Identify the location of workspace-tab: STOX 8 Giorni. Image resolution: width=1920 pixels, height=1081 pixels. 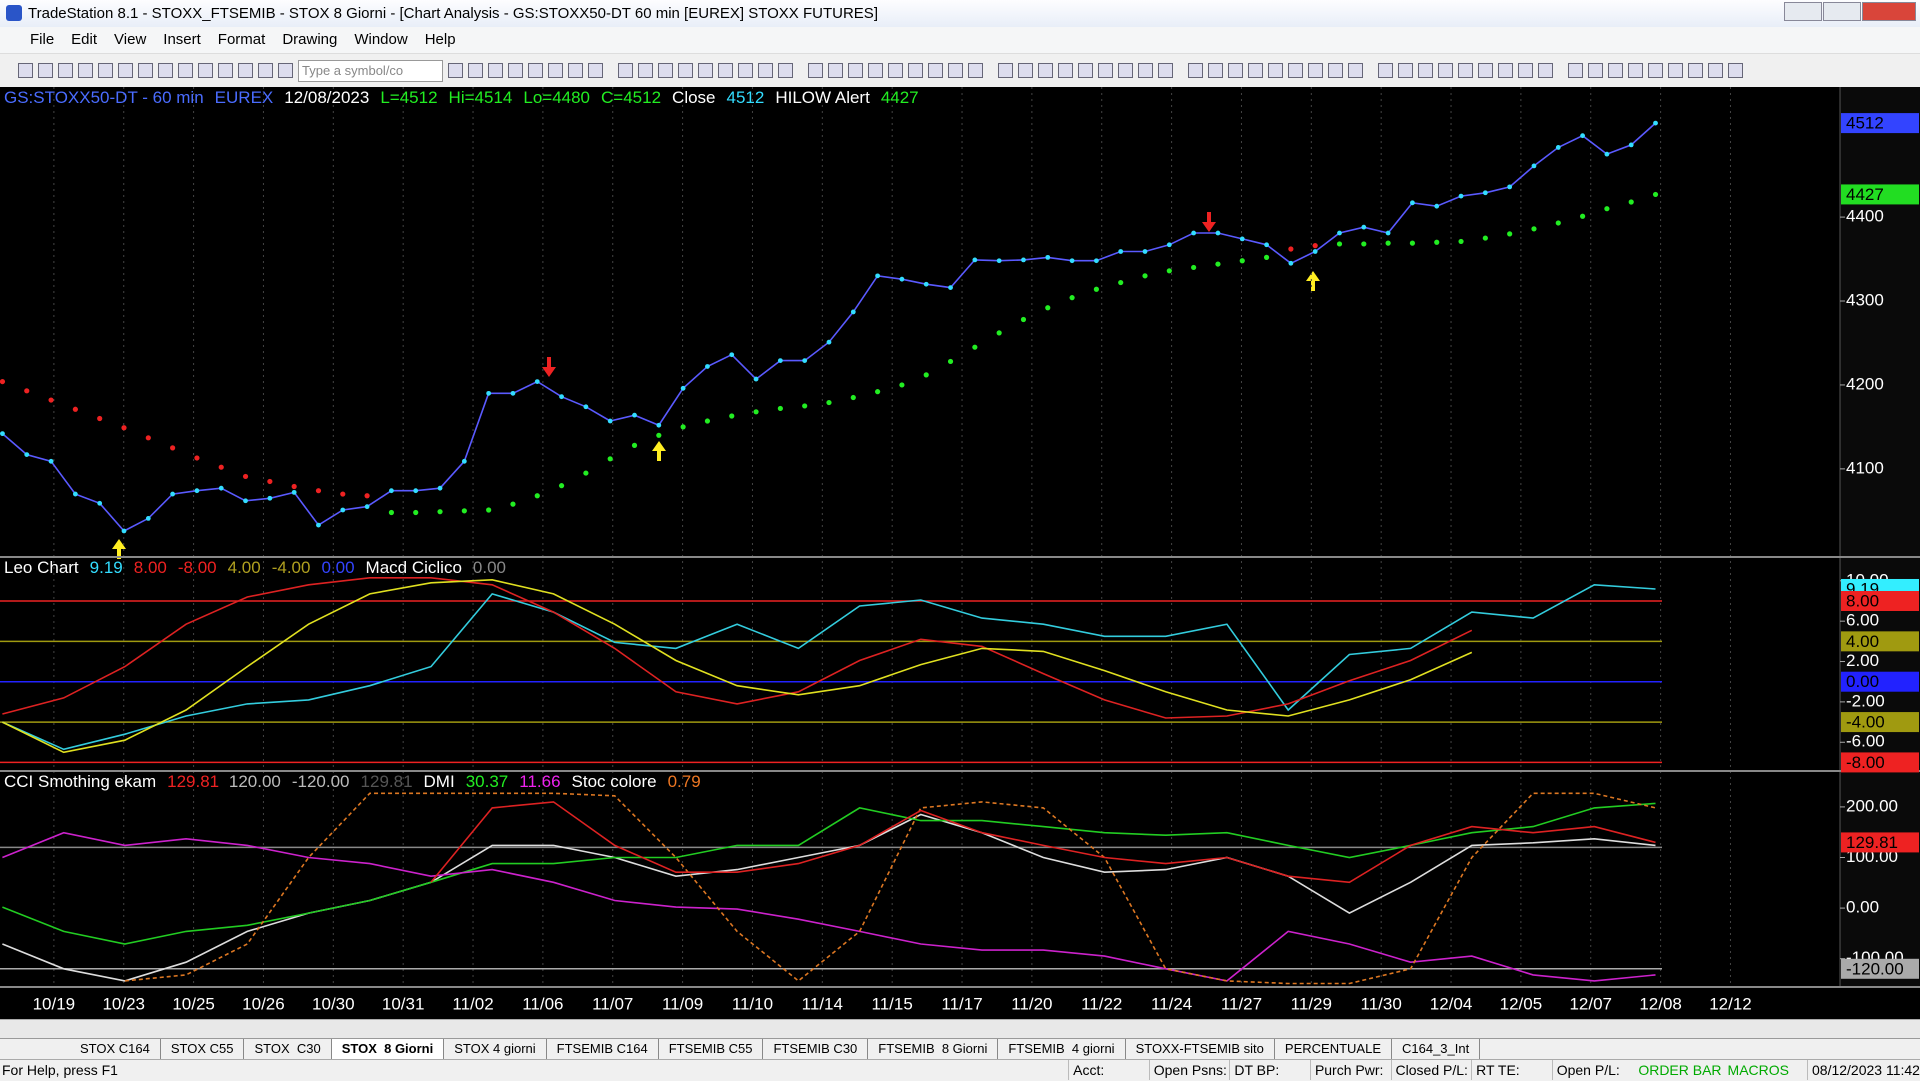
(388, 1049).